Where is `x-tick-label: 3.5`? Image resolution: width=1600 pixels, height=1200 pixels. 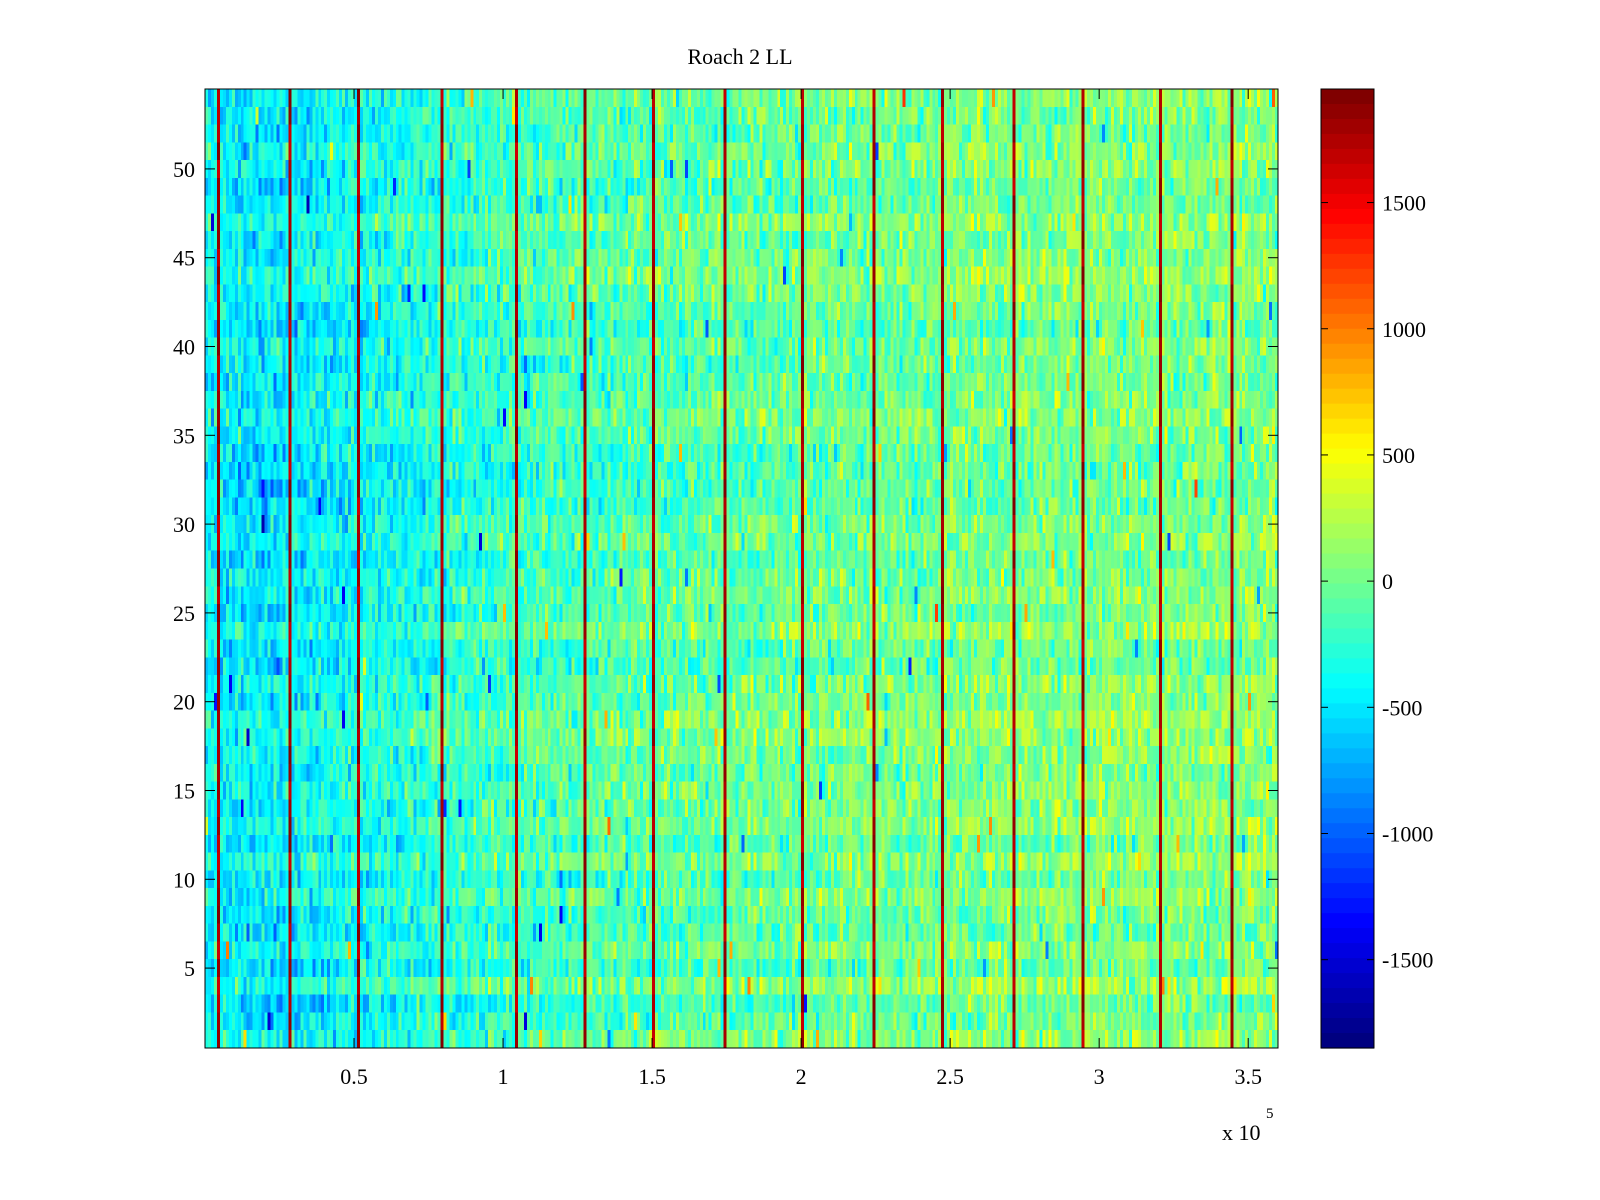
x-tick-label: 3.5 is located at coordinates (1248, 1076).